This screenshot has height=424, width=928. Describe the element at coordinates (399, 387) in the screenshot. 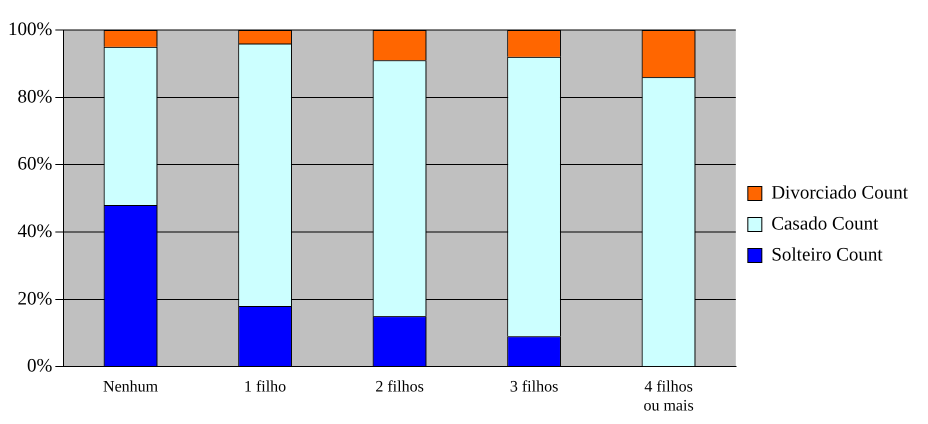

I see `x-tick-label: 2 filhos` at that location.